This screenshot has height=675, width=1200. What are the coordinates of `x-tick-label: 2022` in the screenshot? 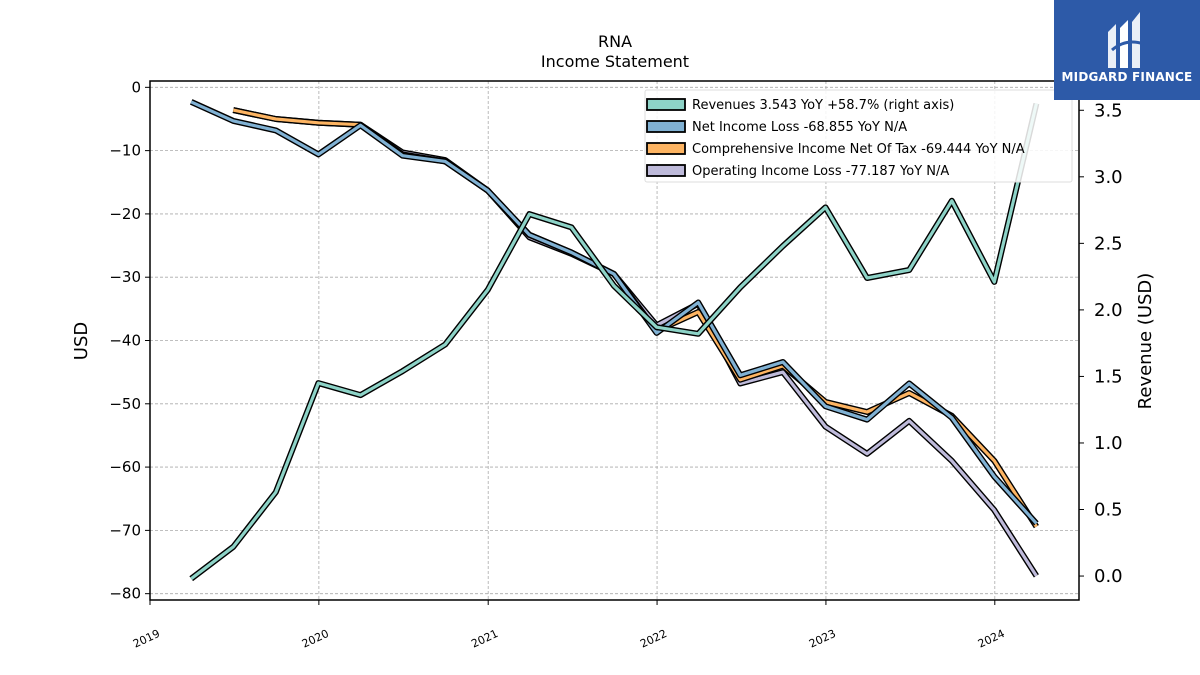 It's located at (653, 639).